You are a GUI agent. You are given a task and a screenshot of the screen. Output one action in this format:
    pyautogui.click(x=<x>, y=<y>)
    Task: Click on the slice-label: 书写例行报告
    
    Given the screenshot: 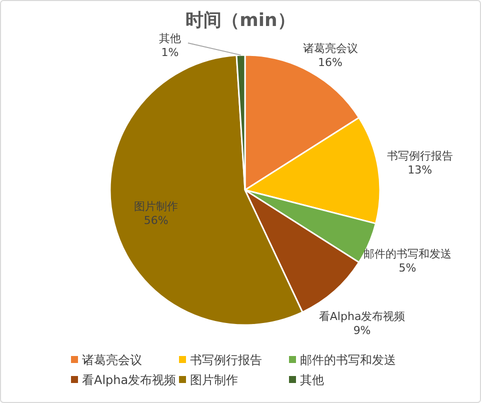 What is the action you would take?
    pyautogui.click(x=419, y=155)
    